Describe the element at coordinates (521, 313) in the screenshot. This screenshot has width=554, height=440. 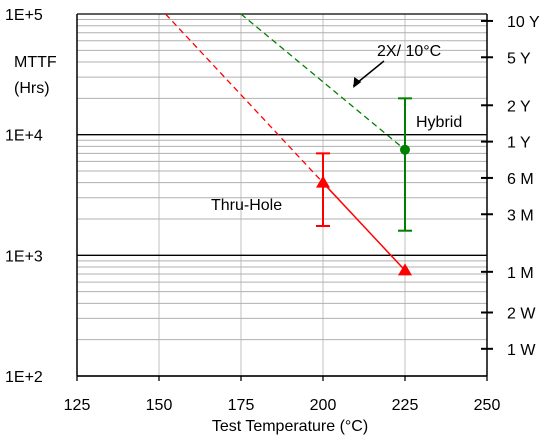
I see `right-tick-label: 2 W` at that location.